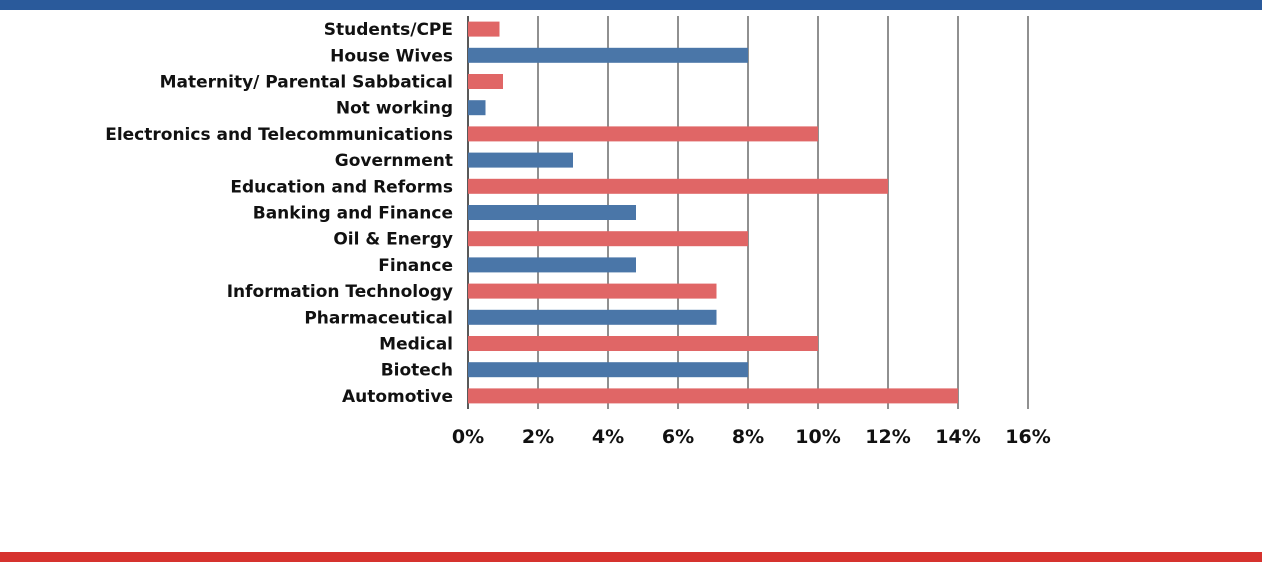 Image resolution: width=1262 pixels, height=562 pixels. I want to click on category-label-9: Finance, so click(415, 266).